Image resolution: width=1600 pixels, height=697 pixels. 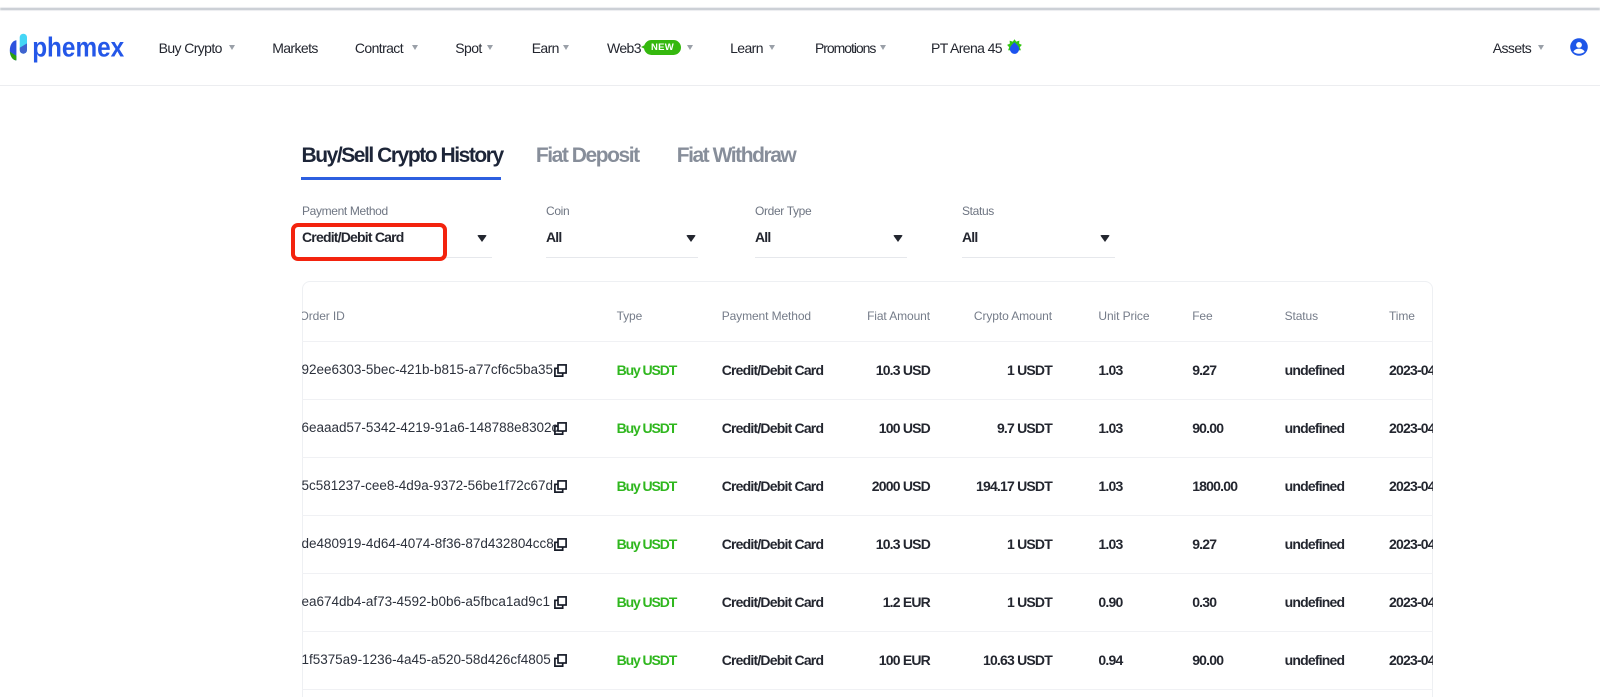 What do you see at coordinates (78, 47) in the screenshot?
I see `svg-text: phemex` at bounding box center [78, 47].